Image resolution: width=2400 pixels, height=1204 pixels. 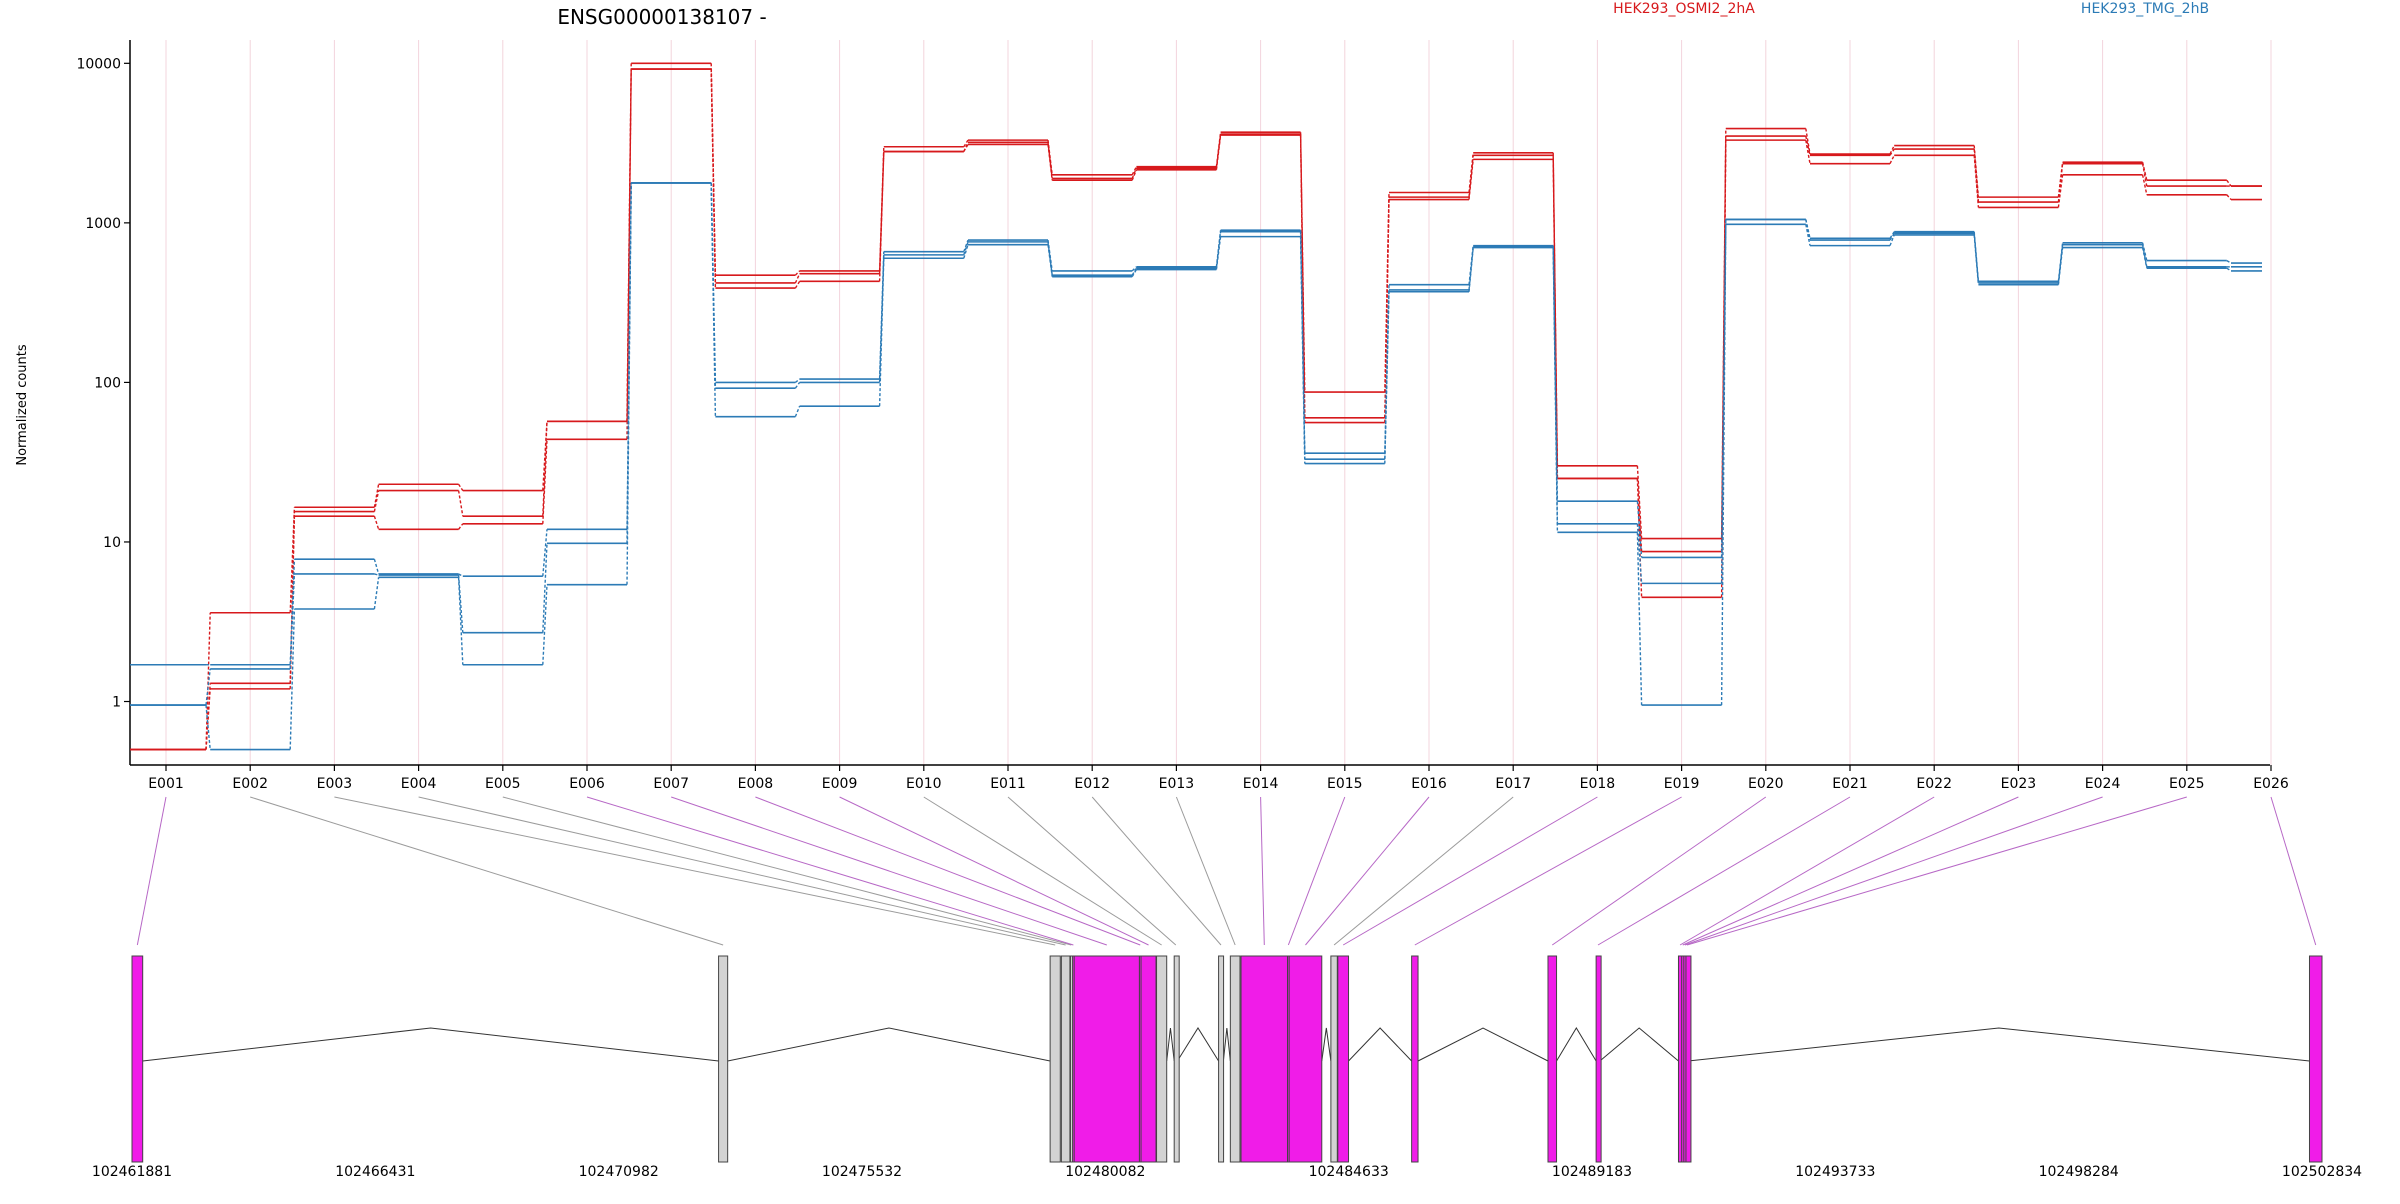 I want to click on x-tick-label: E003, so click(x=335, y=784).